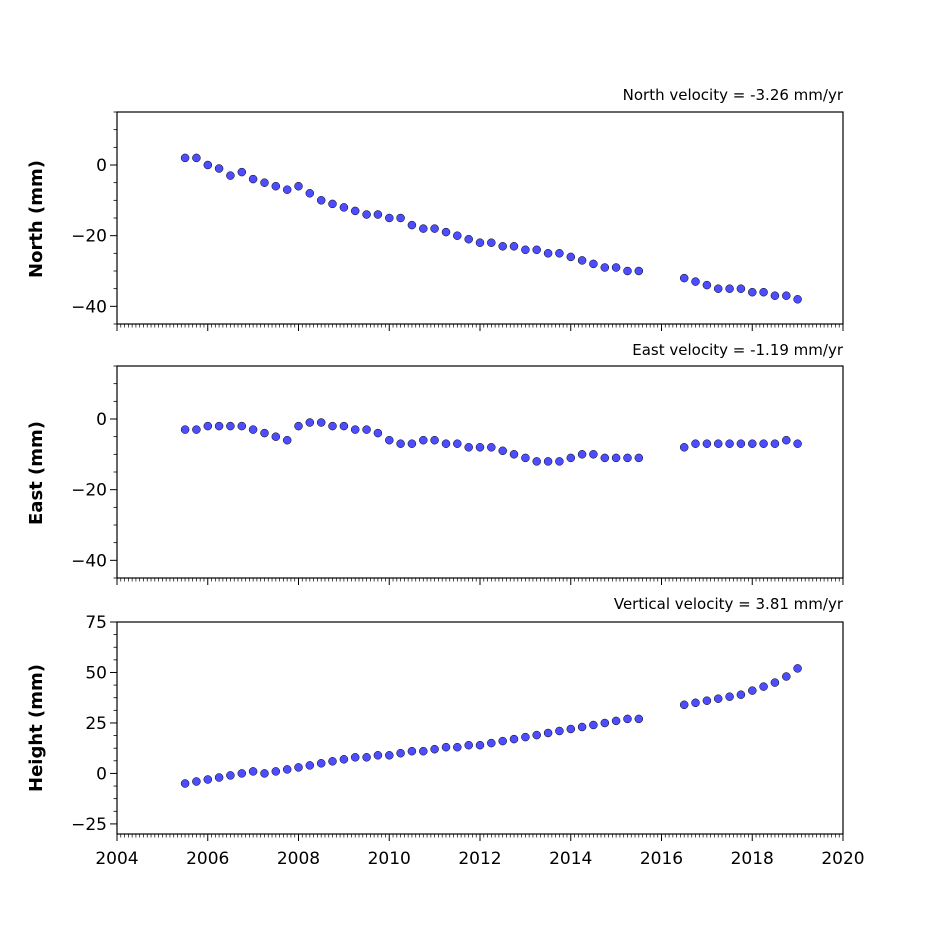 The height and width of the screenshot is (937, 937). I want to click on east-scatter-points, so click(491, 442).